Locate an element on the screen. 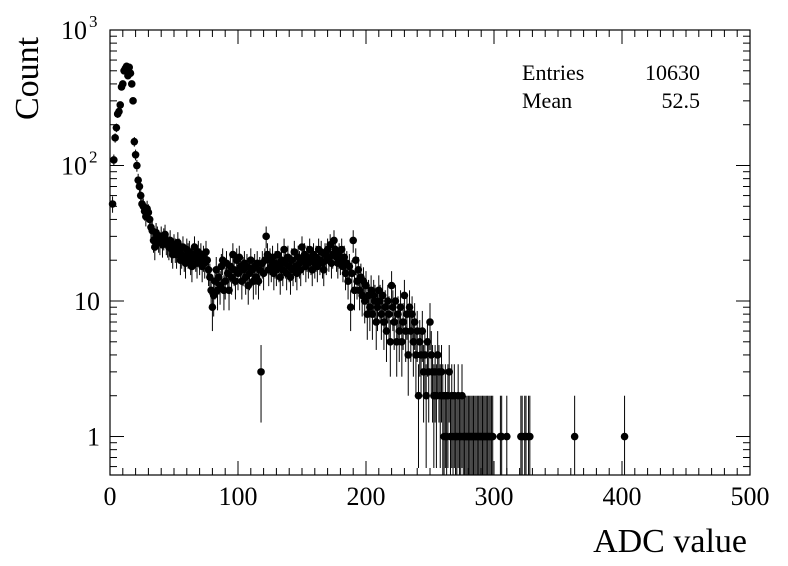  y-tick-label: 1 is located at coordinates (93, 437).